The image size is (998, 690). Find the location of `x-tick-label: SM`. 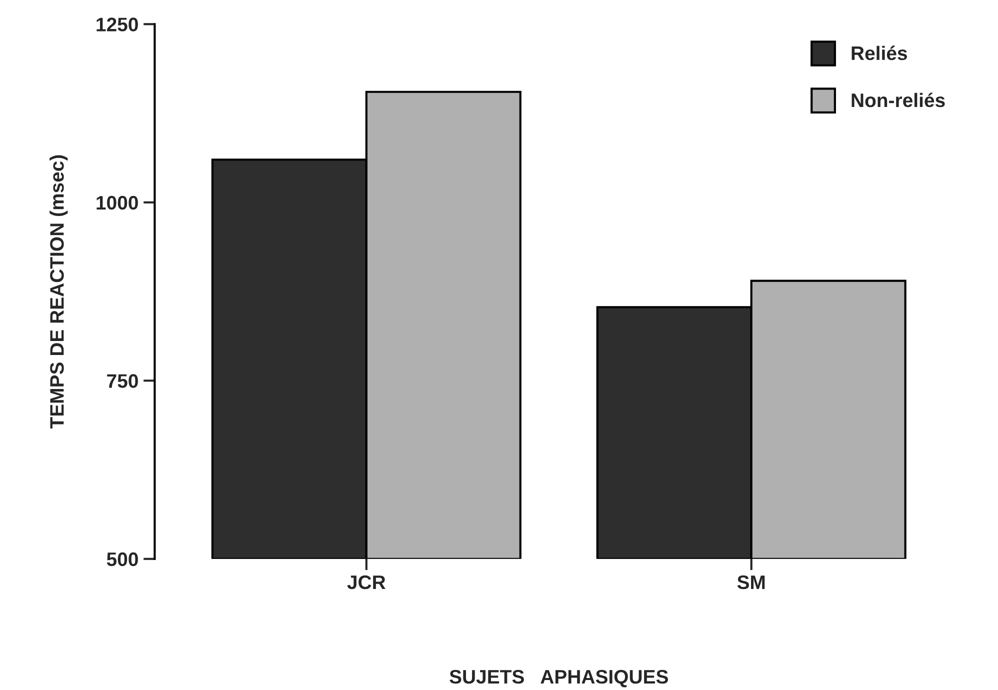

x-tick-label: SM is located at coordinates (751, 582).